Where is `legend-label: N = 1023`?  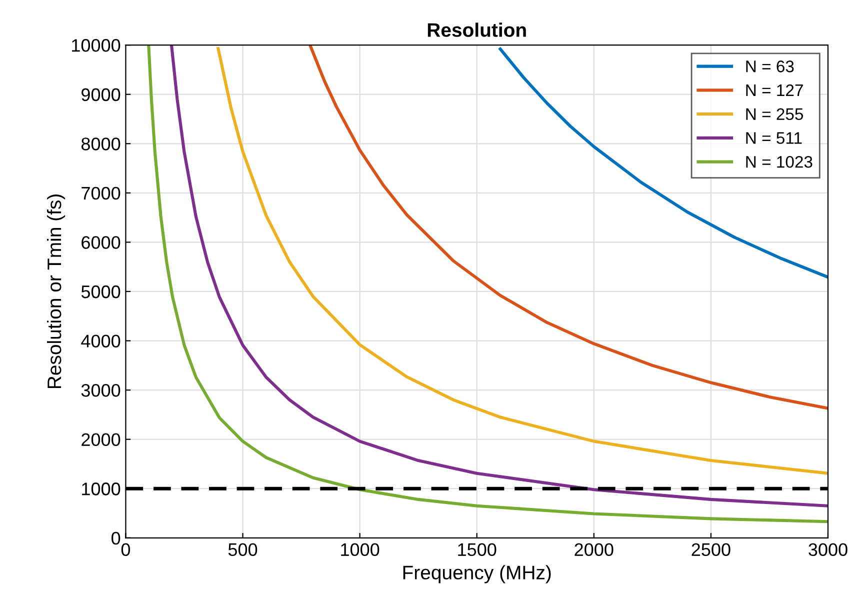 legend-label: N = 1023 is located at coordinates (779, 162).